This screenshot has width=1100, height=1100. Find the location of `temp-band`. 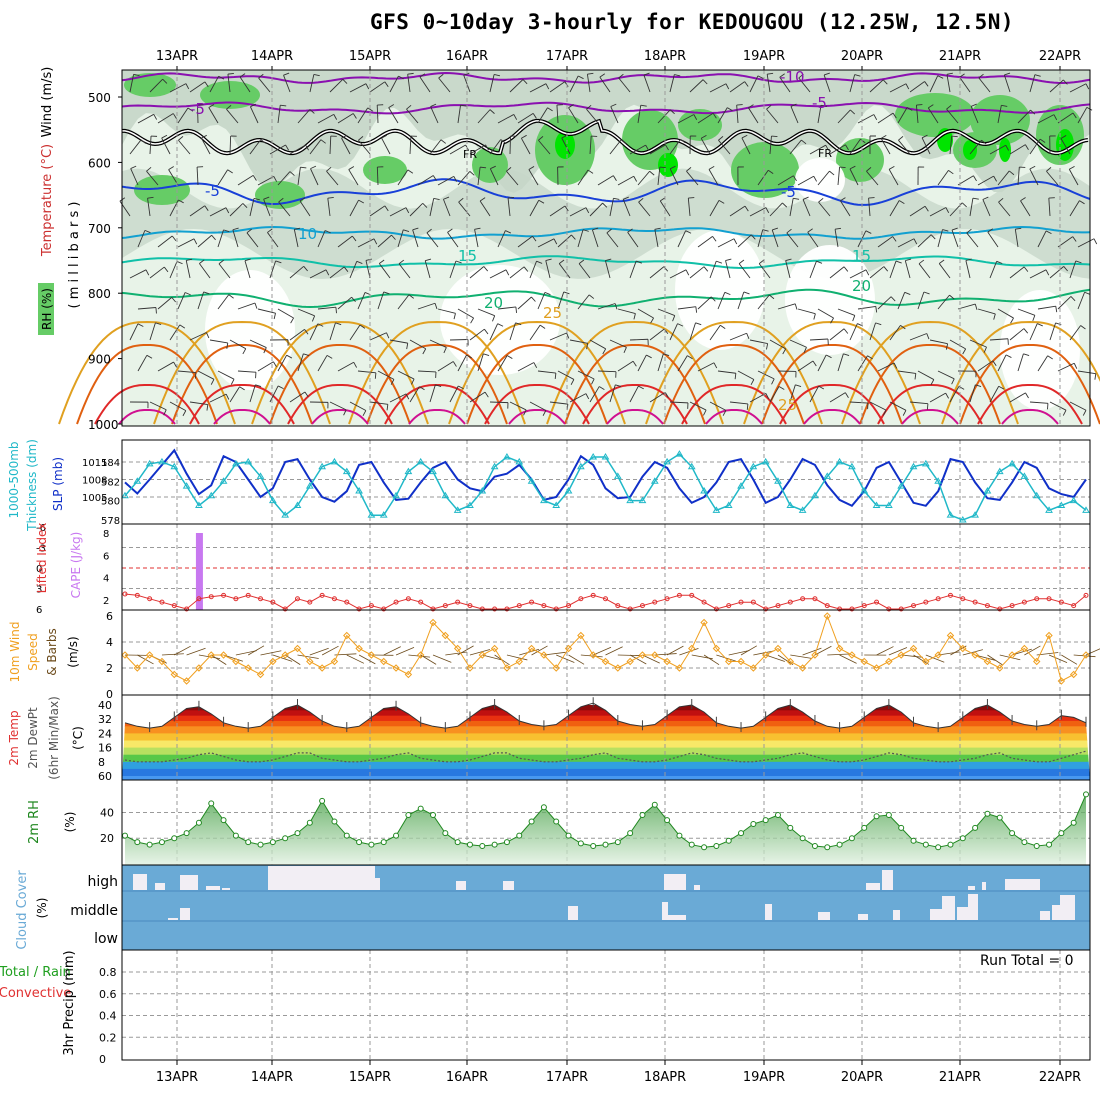

temp-band is located at coordinates (606, 744).